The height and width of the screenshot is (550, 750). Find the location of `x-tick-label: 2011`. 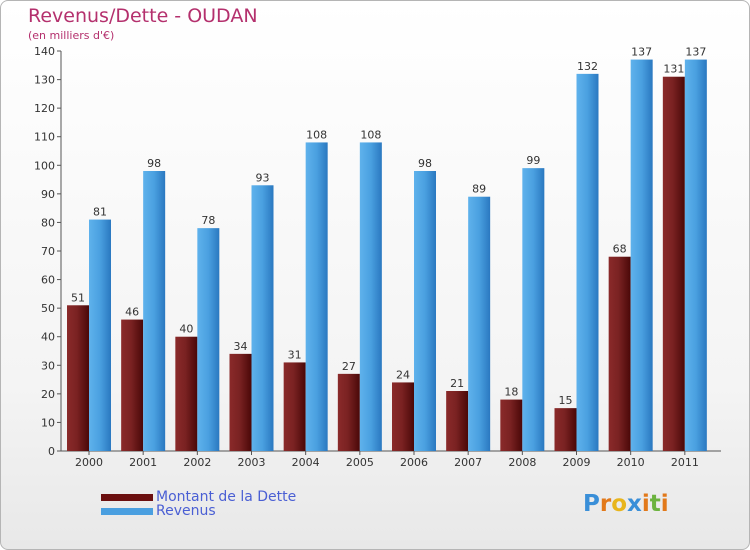

x-tick-label: 2011 is located at coordinates (685, 462).